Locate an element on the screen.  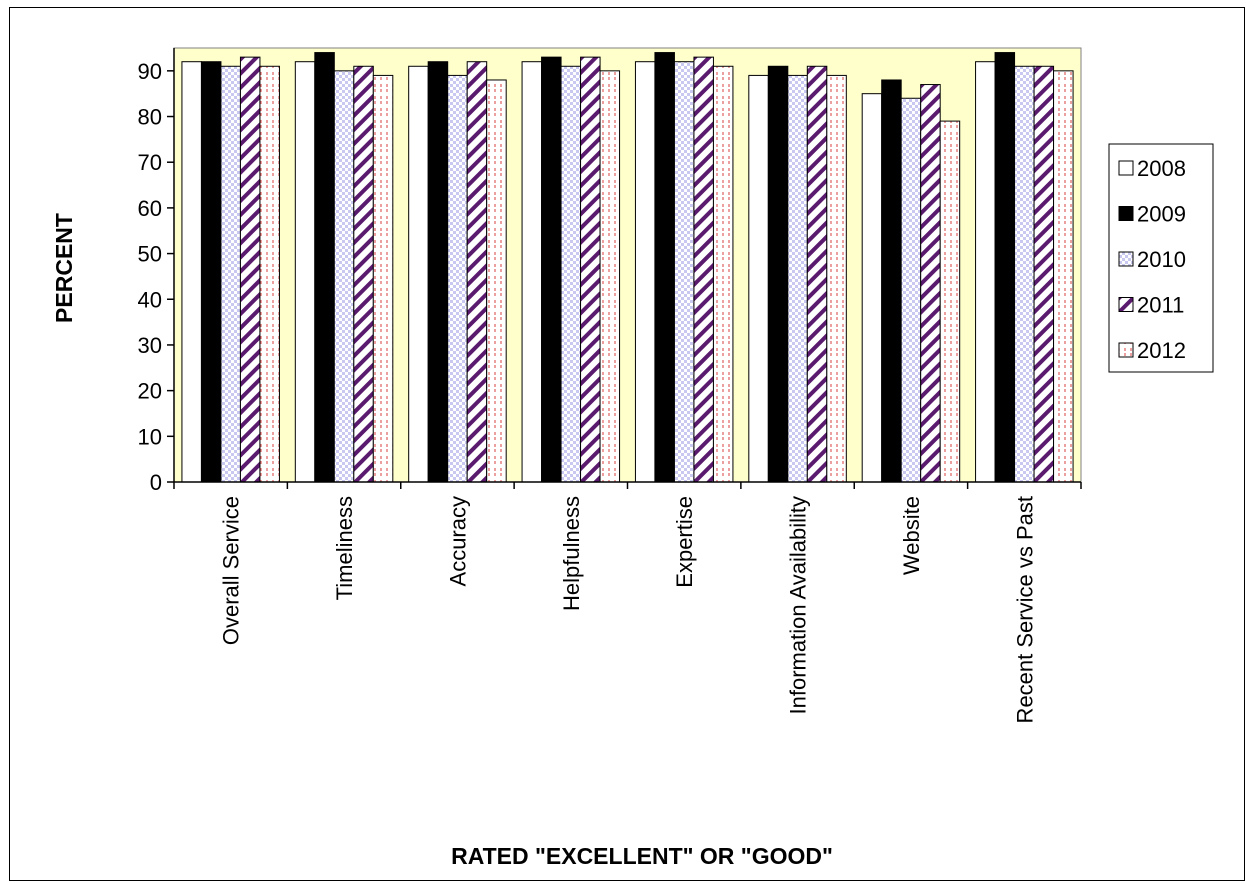
x-category-label: Information Availability is located at coordinates (798, 605).